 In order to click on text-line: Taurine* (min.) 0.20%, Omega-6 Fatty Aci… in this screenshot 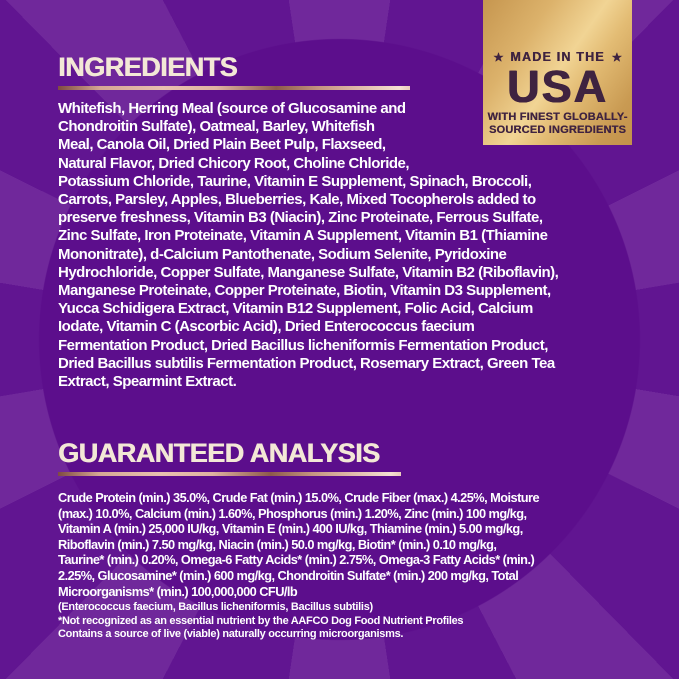, I will do `click(296, 560)`.